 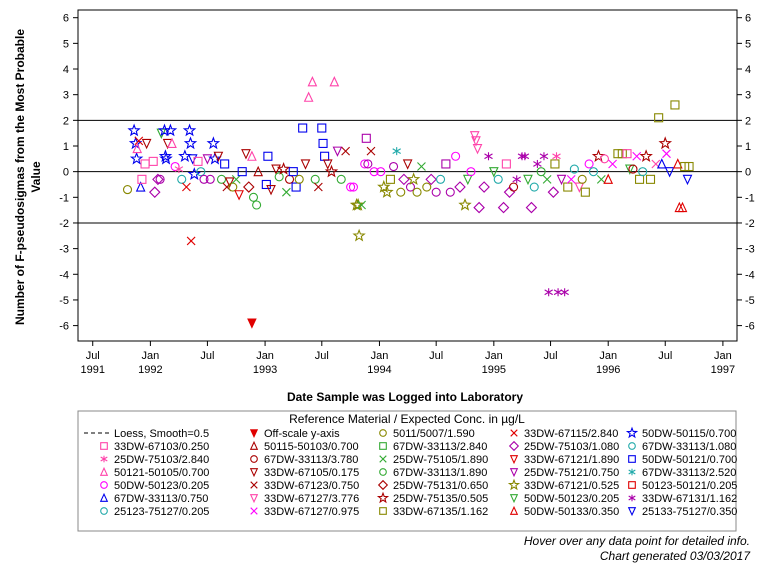 What do you see at coordinates (64, 198) in the screenshot?
I see `y-tick-label: -1` at bounding box center [64, 198].